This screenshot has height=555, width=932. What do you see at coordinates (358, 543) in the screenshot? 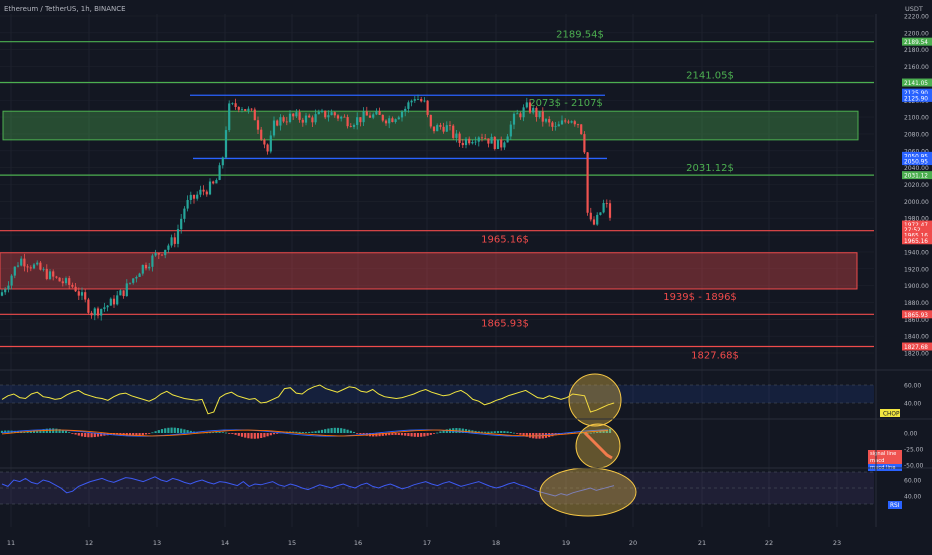
I see `time-tick-label: 16` at bounding box center [358, 543].